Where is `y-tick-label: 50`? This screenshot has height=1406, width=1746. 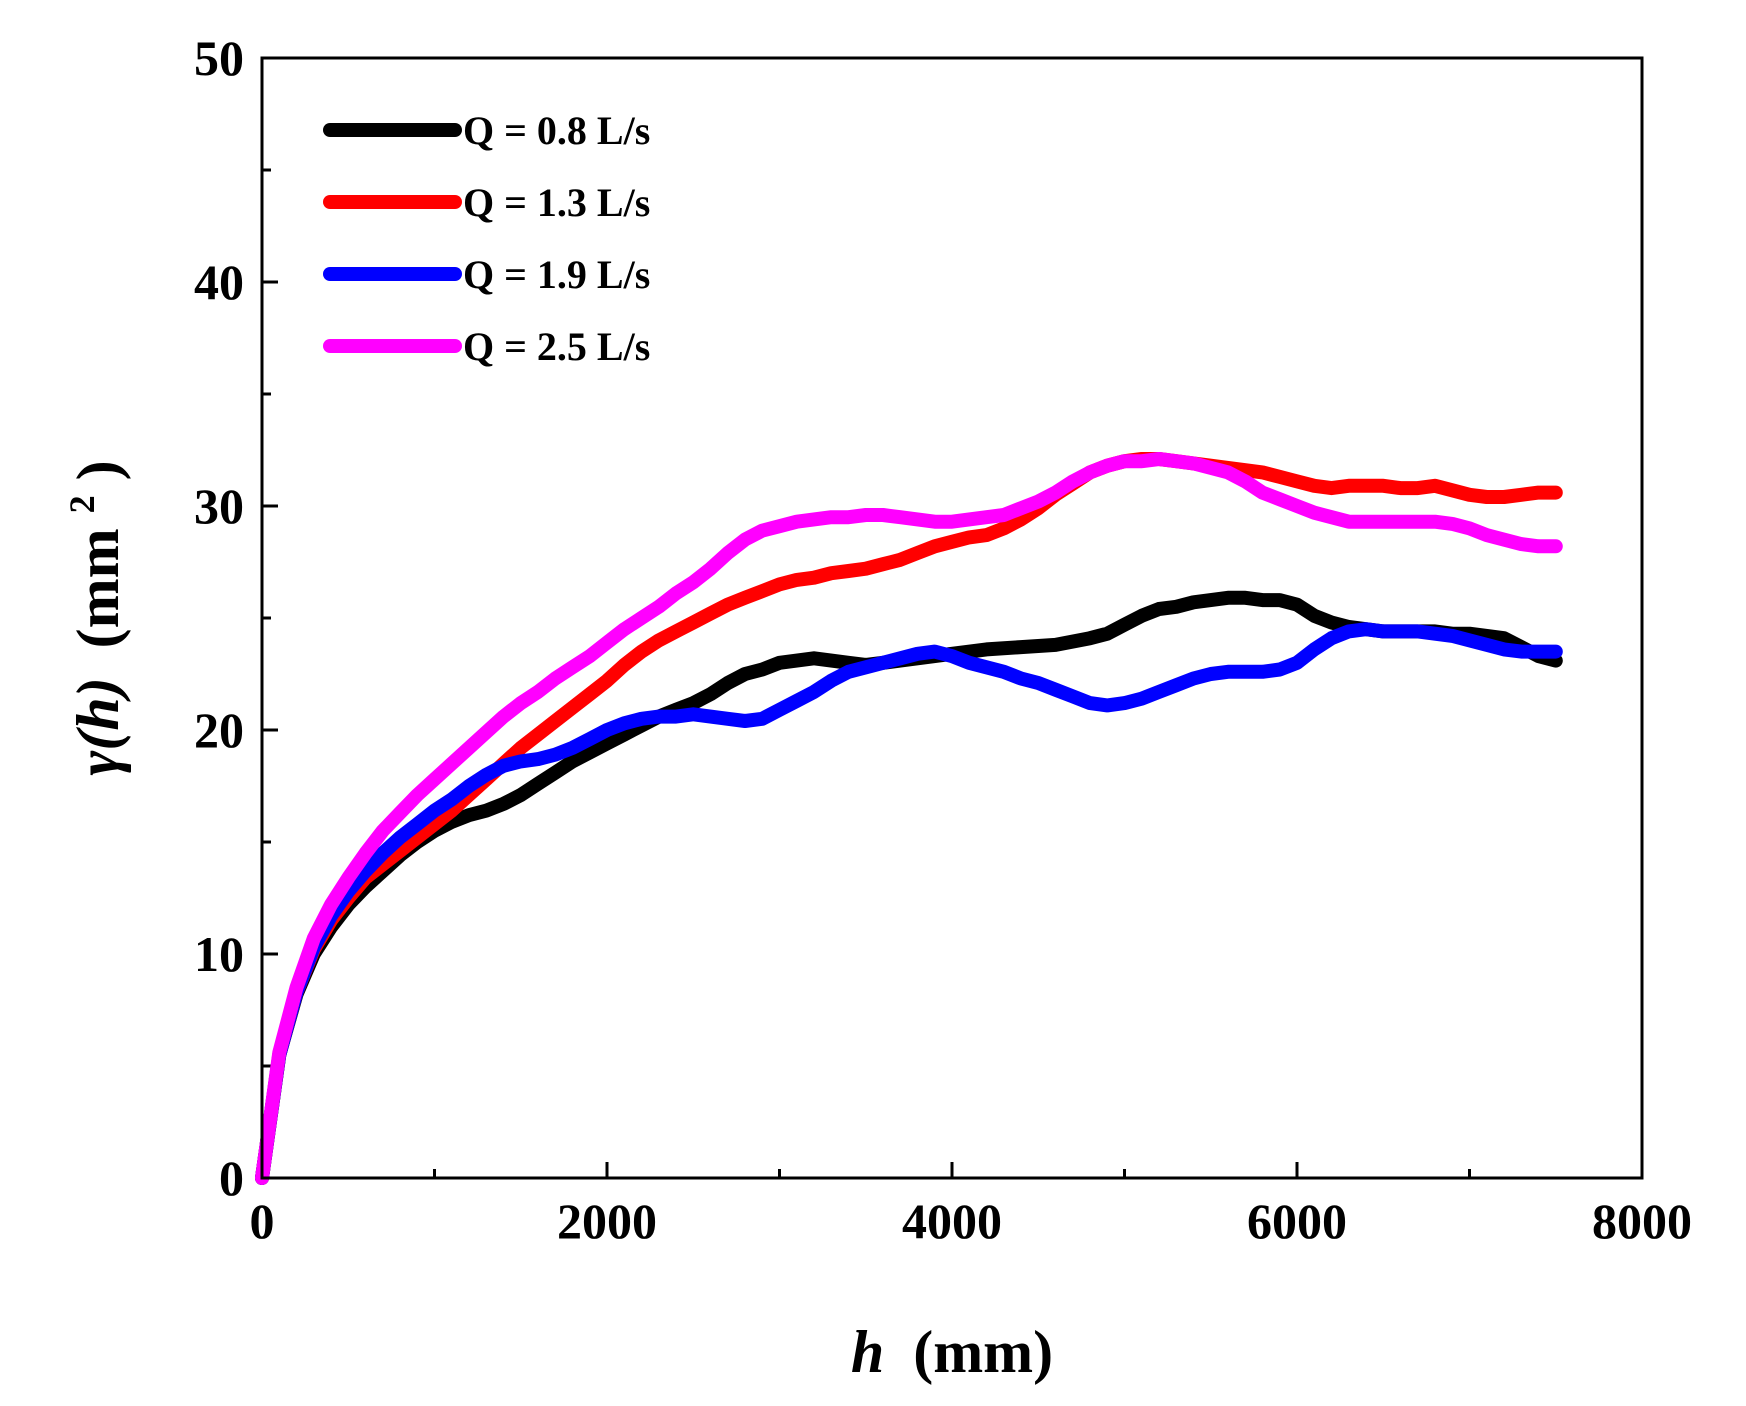
y-tick-label: 50 is located at coordinates (219, 58).